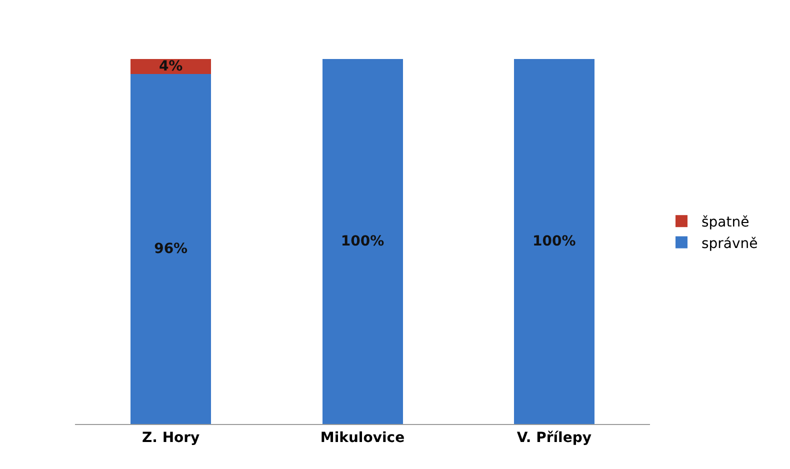  I want to click on x-tick-label: Z. Hory, so click(171, 438).